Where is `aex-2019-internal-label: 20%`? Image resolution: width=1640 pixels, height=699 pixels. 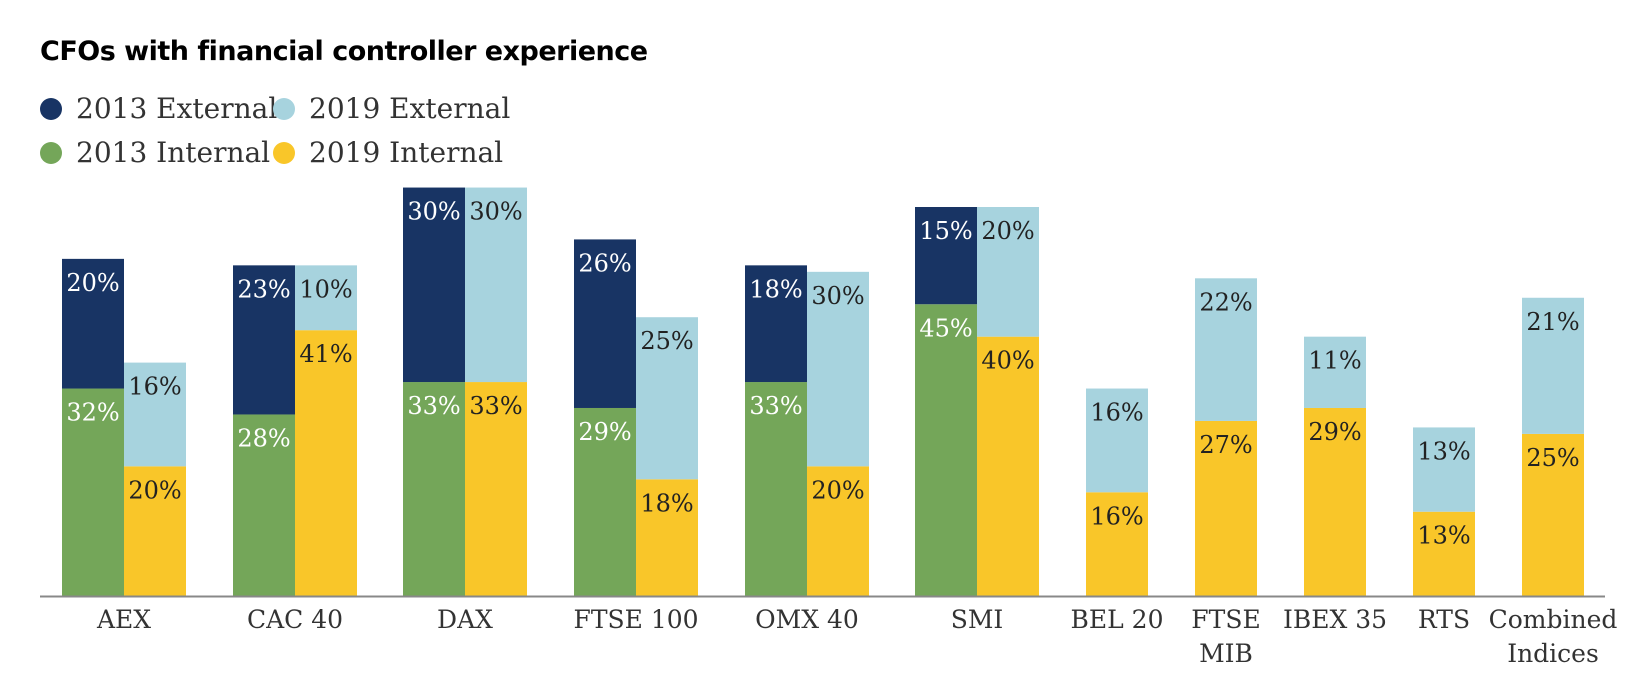 aex-2019-internal-label: 20% is located at coordinates (154, 490).